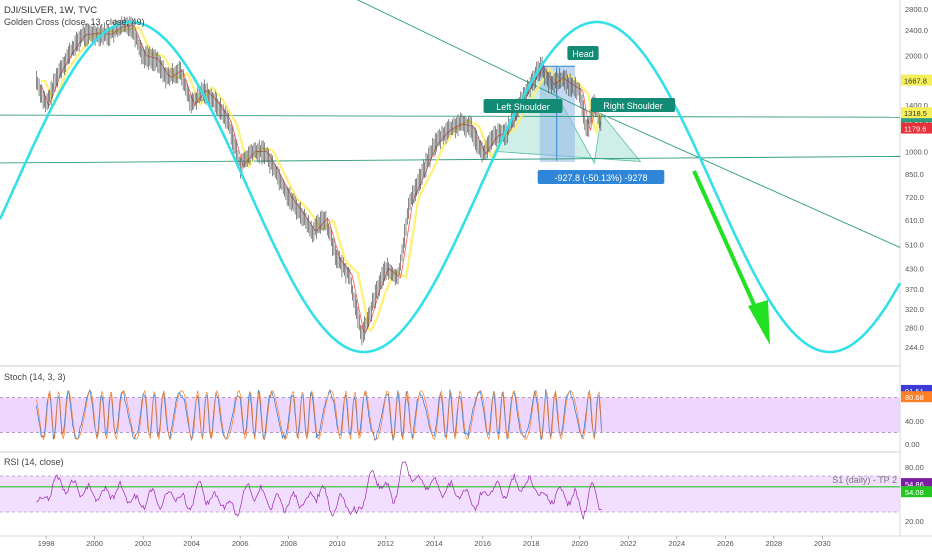 Image resolution: width=932 pixels, height=555 pixels. Describe the element at coordinates (191, 543) in the screenshot. I see `time-tick-label: 2004` at that location.